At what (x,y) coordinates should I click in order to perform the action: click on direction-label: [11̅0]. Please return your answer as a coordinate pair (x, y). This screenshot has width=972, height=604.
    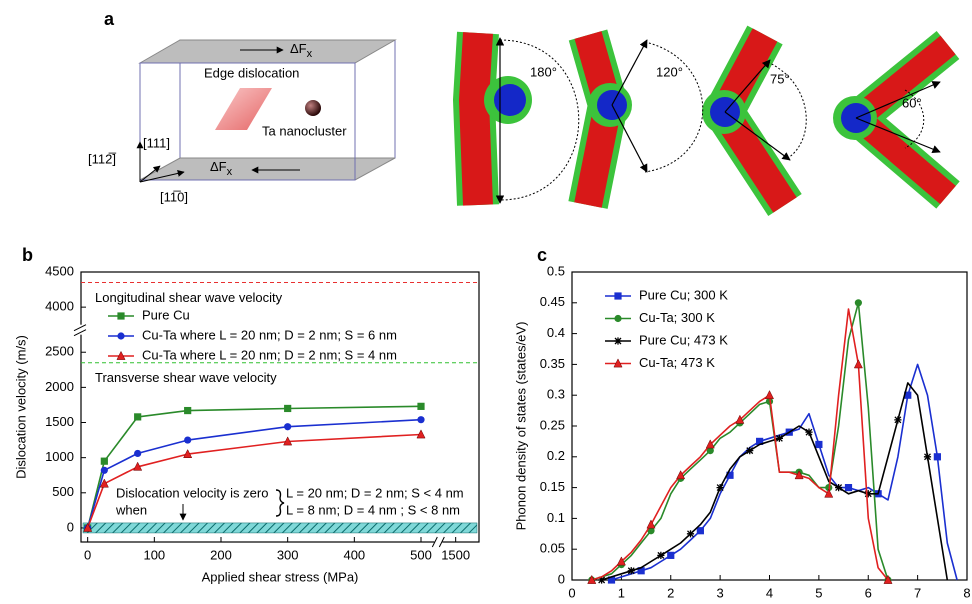
    Looking at the image, I should click on (174, 196).